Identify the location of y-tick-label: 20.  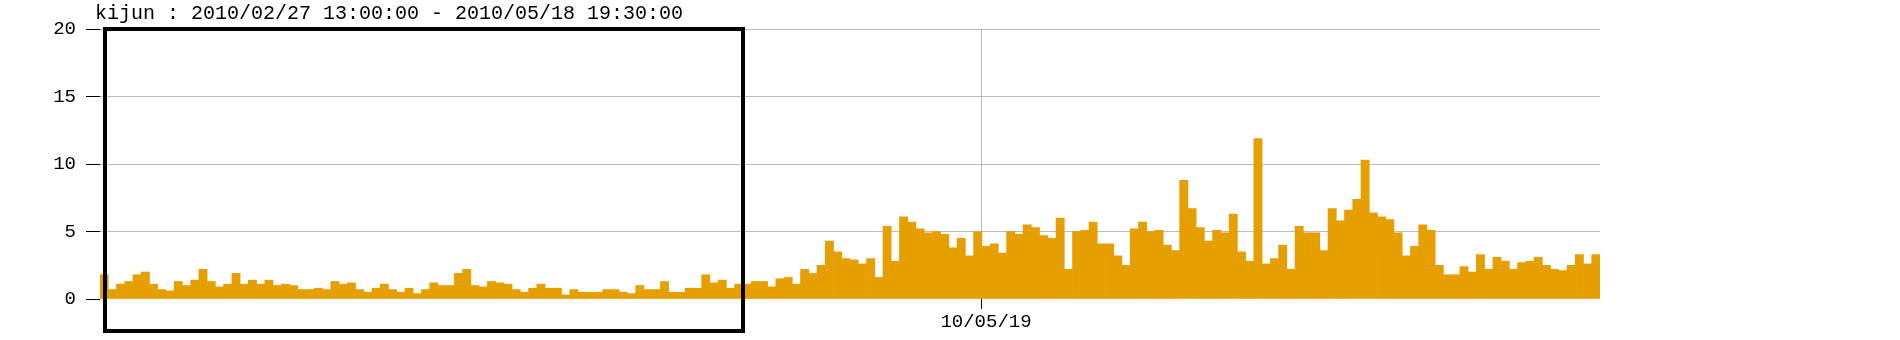
(64, 29).